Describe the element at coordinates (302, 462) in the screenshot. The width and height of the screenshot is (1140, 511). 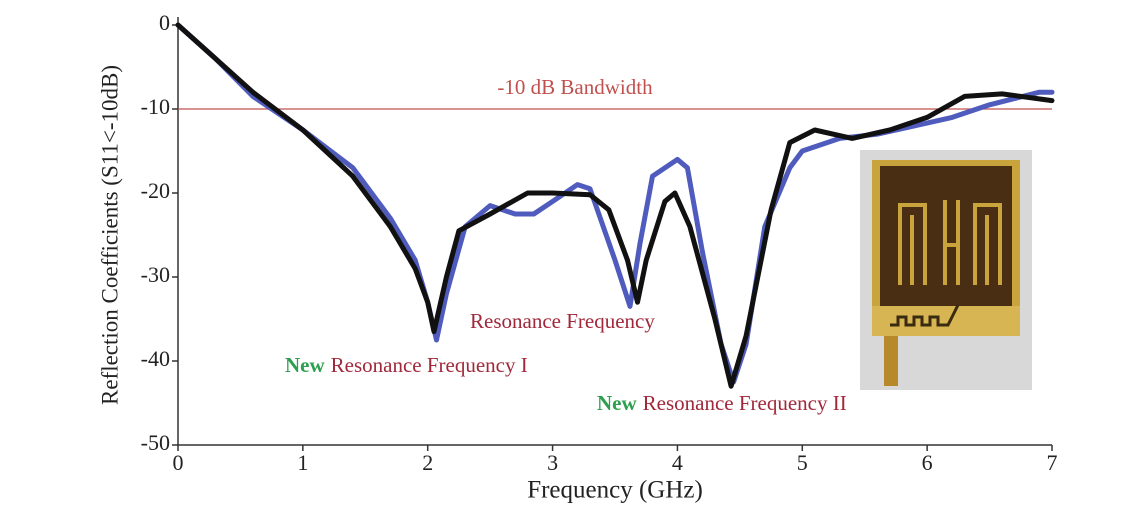
I see `x-tick-label: 1` at that location.